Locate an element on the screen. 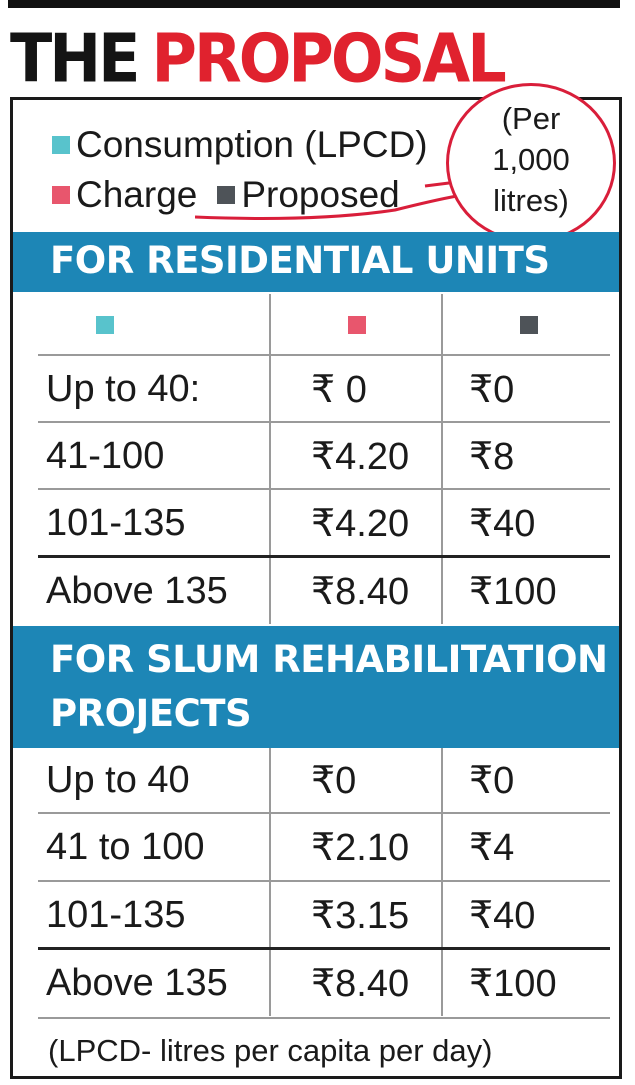 This screenshot has width=635, height=1085. unit-note-circle is located at coordinates (531, 163).